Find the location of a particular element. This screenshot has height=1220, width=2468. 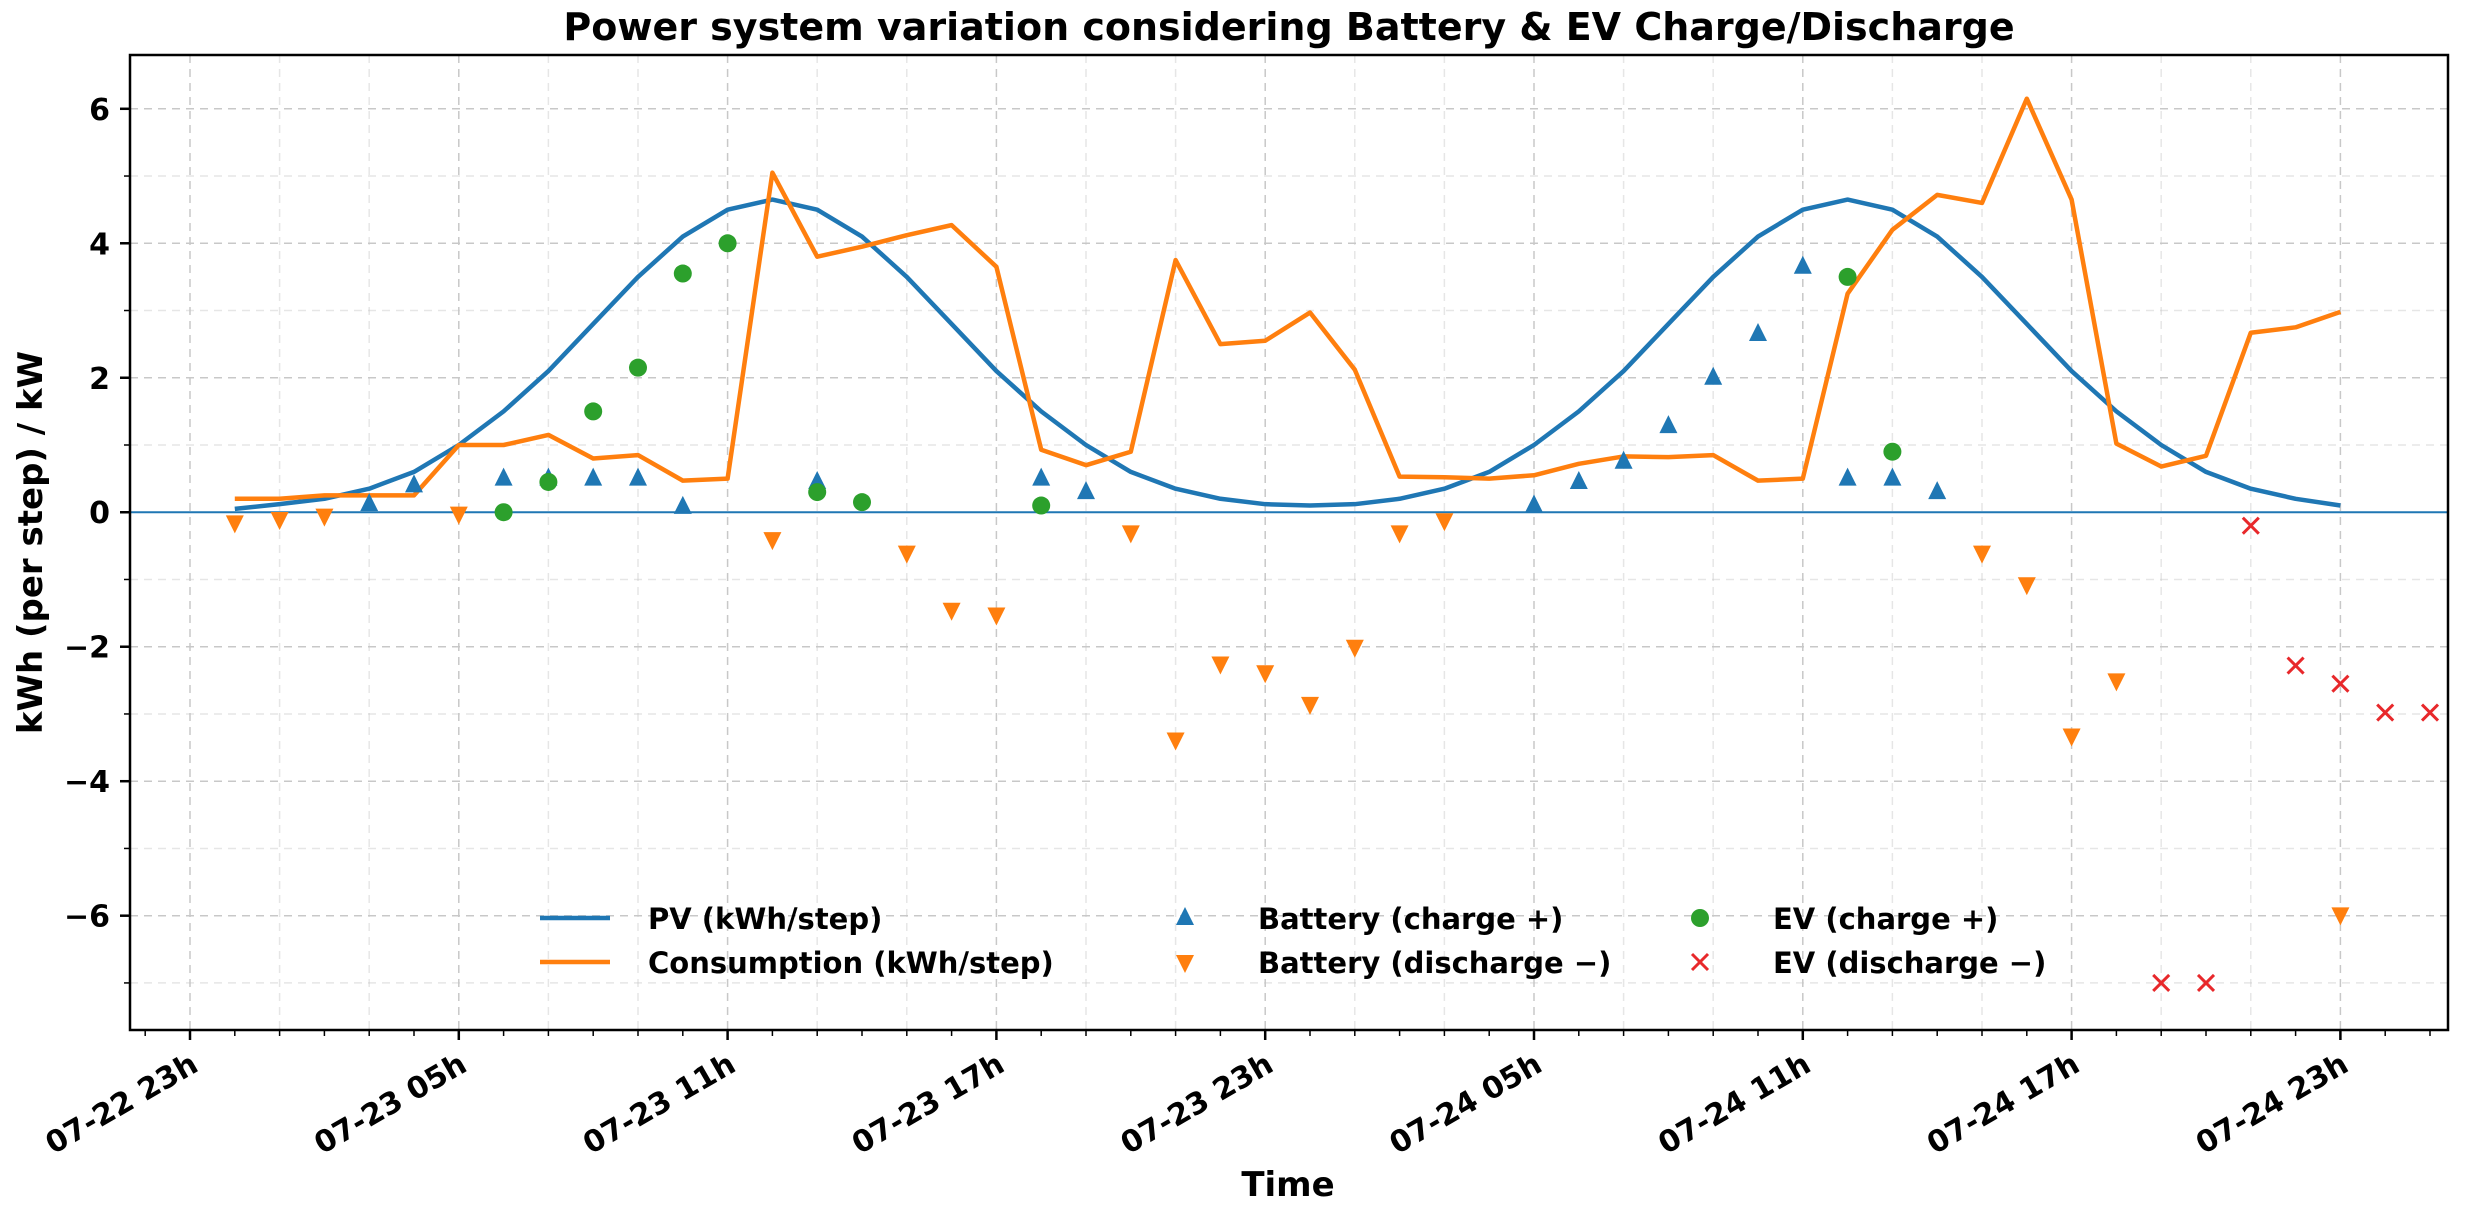

y-tick-label: 4 is located at coordinates (99, 244).